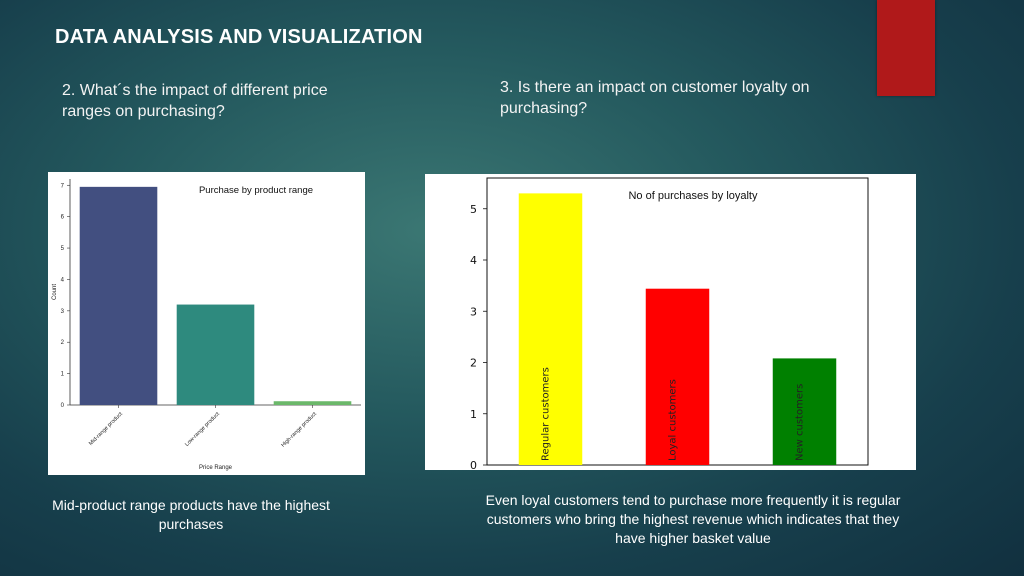 The height and width of the screenshot is (576, 1024). Describe the element at coordinates (256, 190) in the screenshot. I see `chart-title: Purchase by product range` at that location.